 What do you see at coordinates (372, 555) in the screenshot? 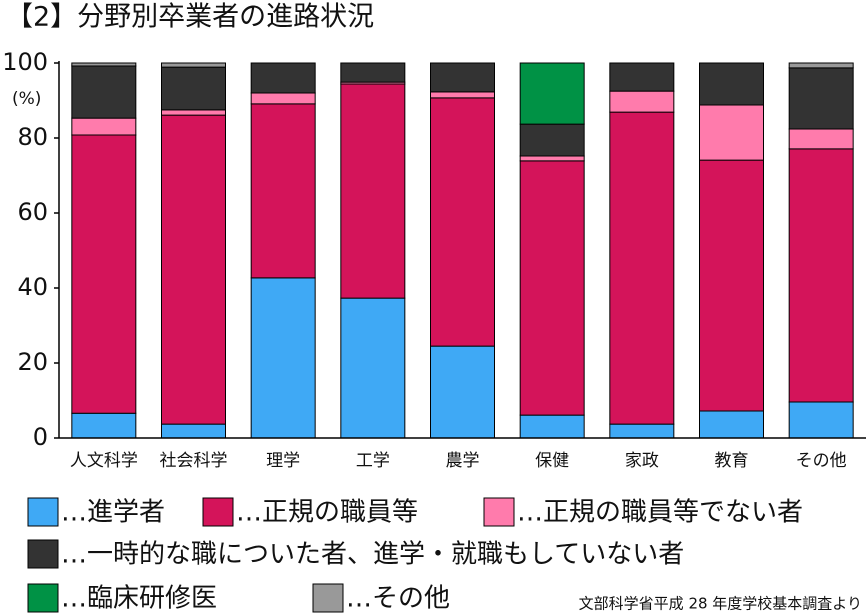
I see `legend-label: …一時的な職についた者、進学・就職もしていない者` at bounding box center [372, 555].